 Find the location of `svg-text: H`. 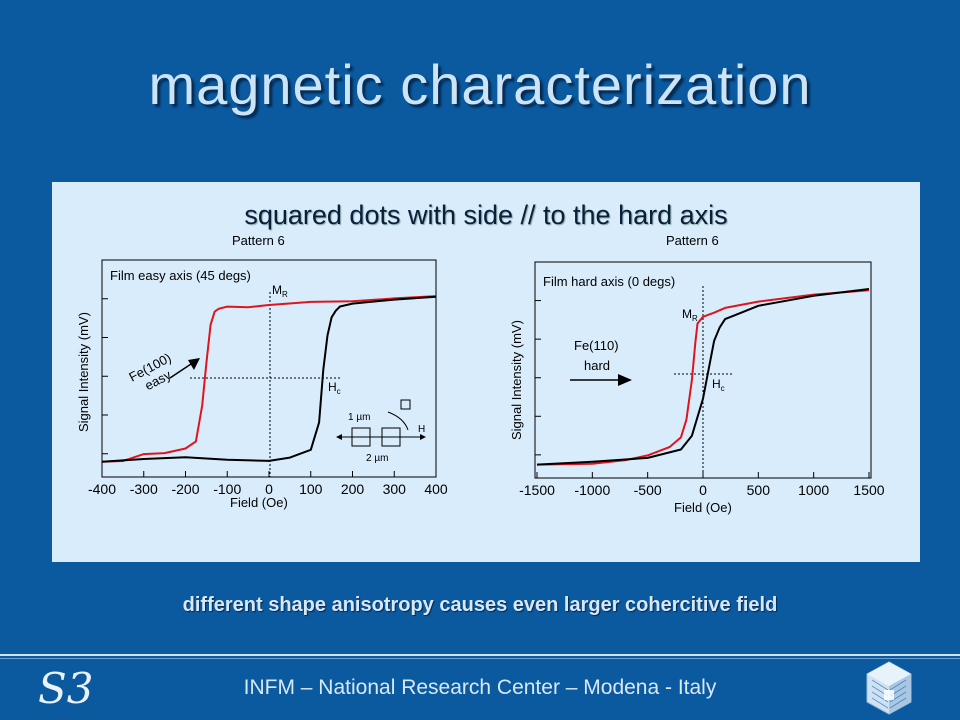

svg-text: H is located at coordinates (421, 429).